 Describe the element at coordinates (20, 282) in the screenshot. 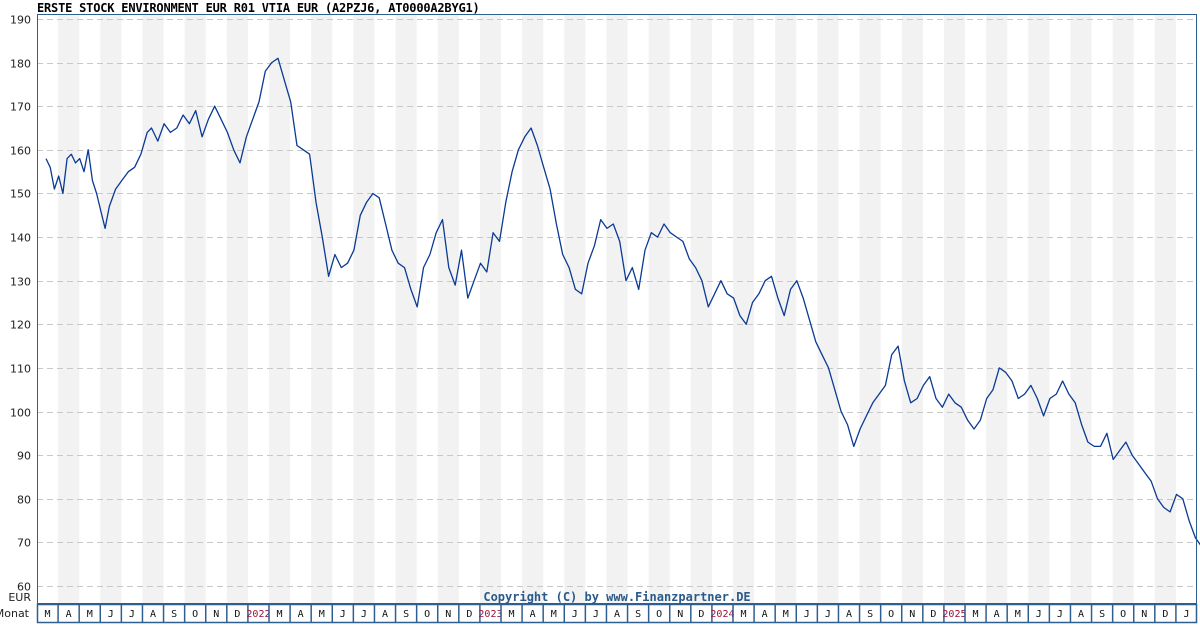

I see `y-tick-label: 130` at that location.